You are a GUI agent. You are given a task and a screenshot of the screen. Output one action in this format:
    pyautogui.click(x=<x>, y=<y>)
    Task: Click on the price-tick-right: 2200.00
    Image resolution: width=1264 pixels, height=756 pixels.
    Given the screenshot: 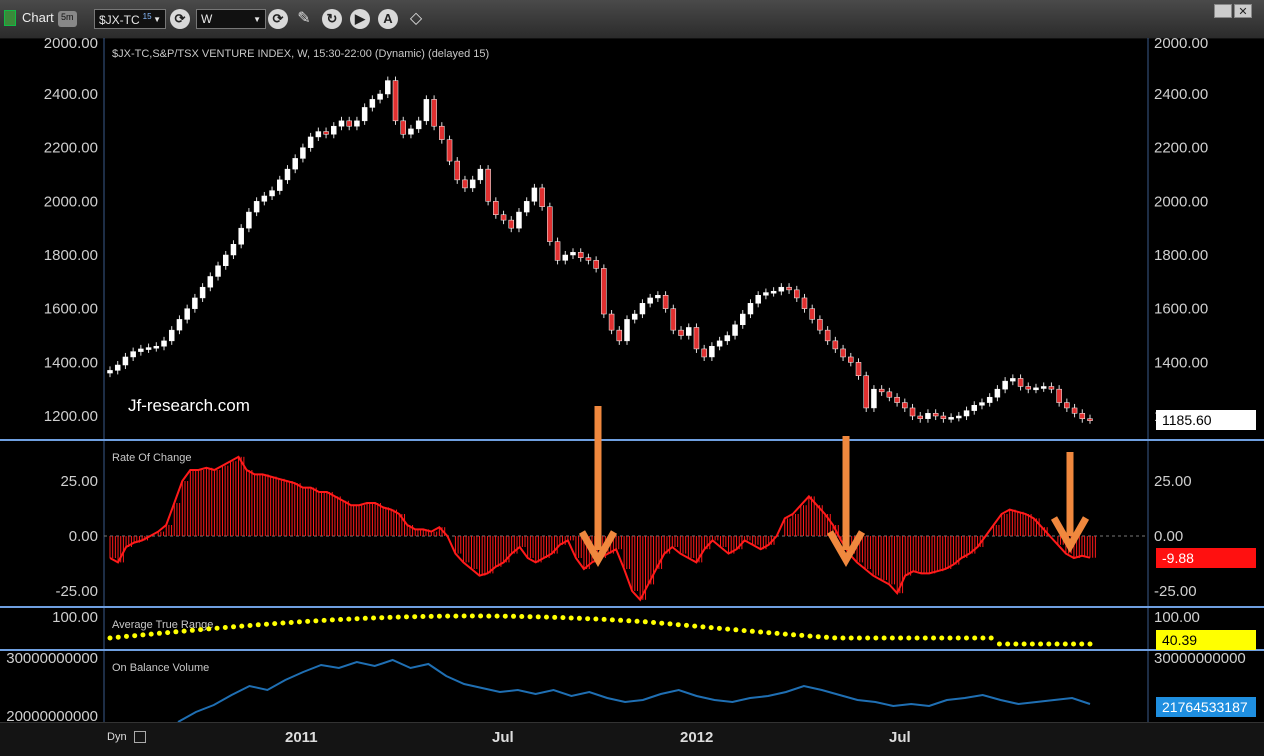 What is the action you would take?
    pyautogui.click(x=1181, y=148)
    